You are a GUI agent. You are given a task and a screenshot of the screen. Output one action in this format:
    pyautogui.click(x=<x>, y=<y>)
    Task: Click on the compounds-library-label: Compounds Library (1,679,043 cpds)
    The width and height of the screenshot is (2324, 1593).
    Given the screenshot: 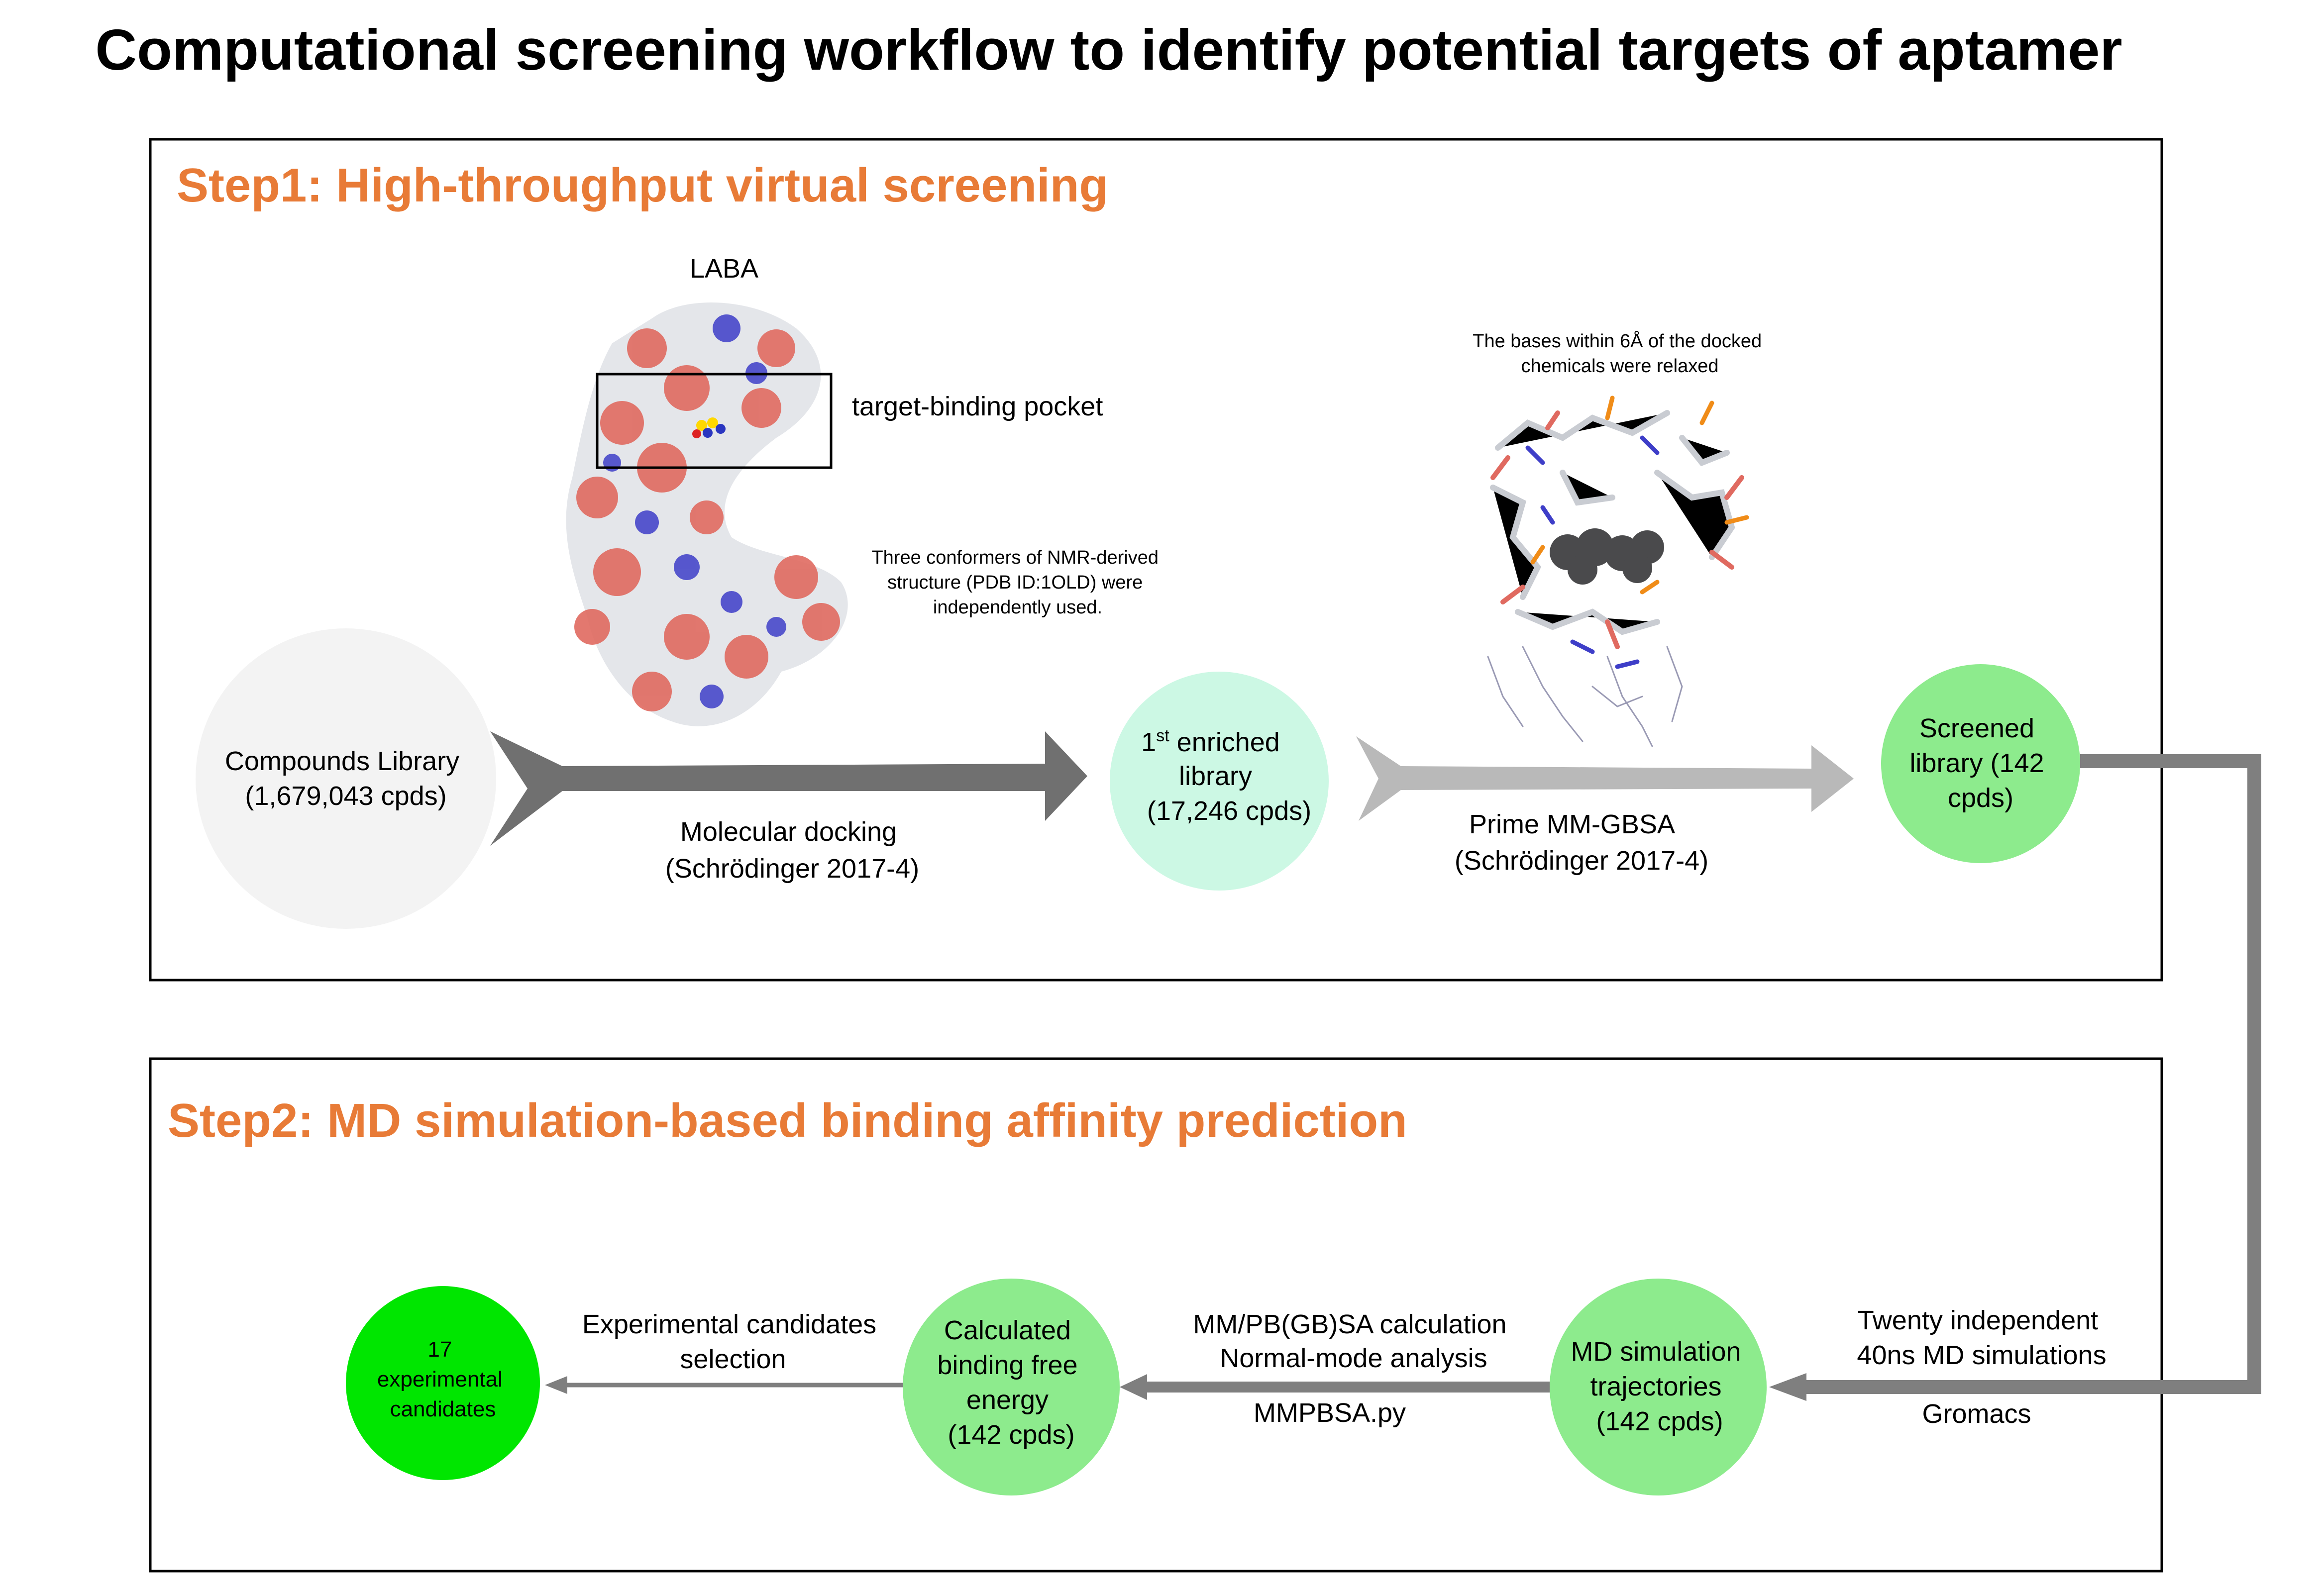 What is the action you would take?
    pyautogui.click(x=346, y=778)
    